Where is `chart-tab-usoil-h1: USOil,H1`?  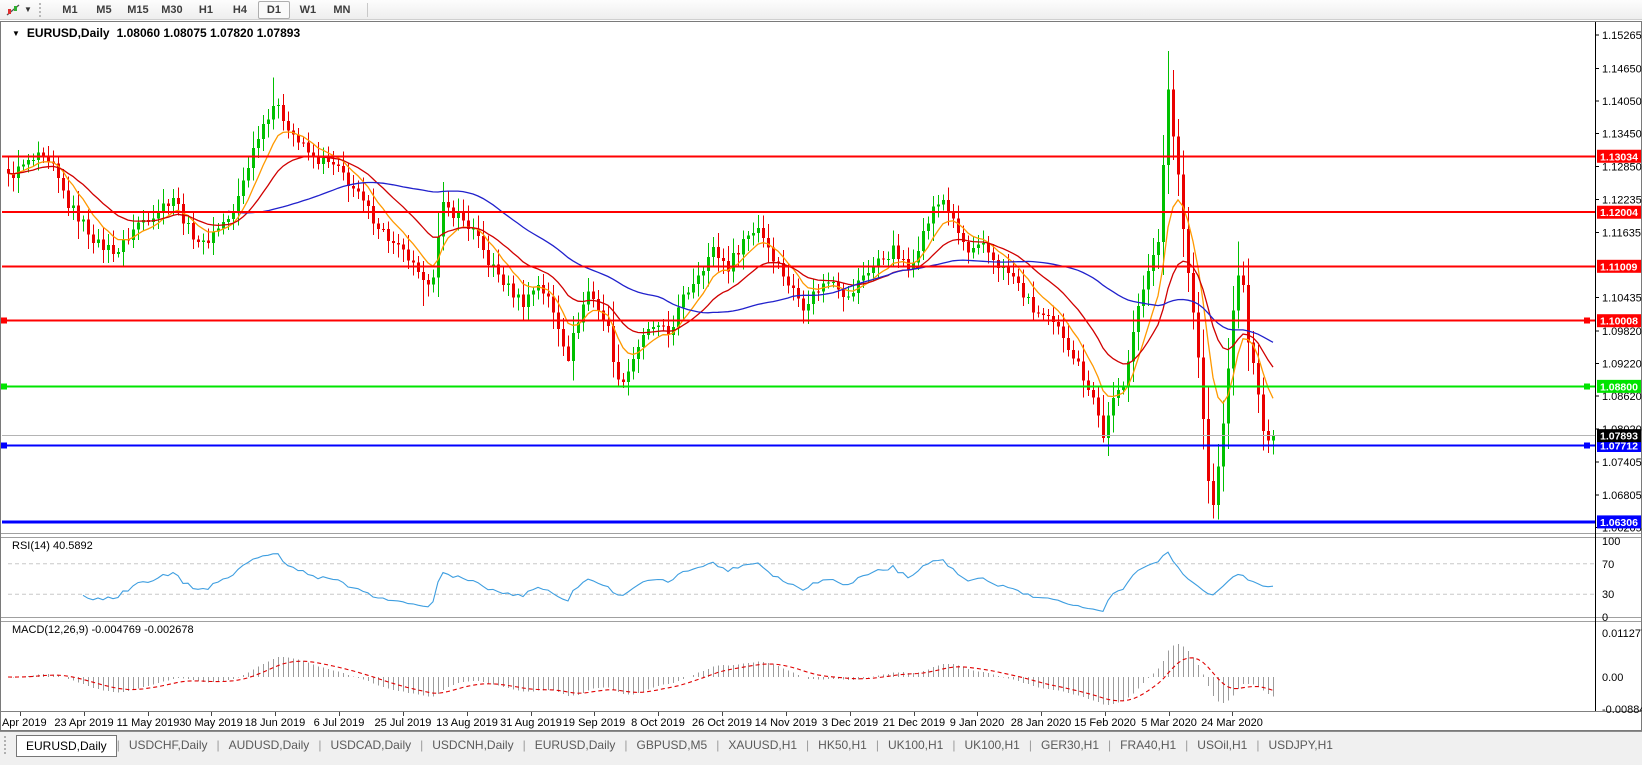
chart-tab-usoil-h1: USOil,H1 is located at coordinates (1222, 745).